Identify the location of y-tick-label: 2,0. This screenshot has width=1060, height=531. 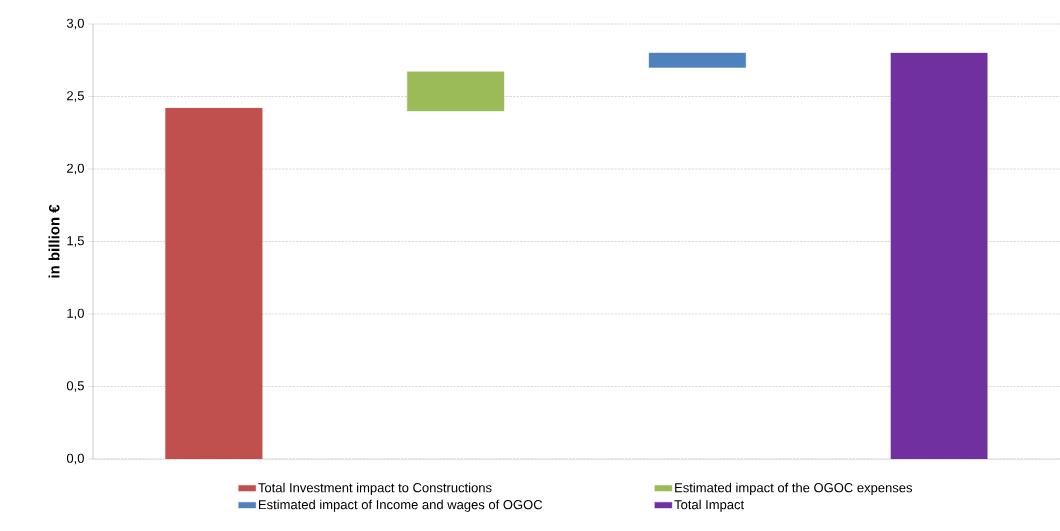
(75, 169).